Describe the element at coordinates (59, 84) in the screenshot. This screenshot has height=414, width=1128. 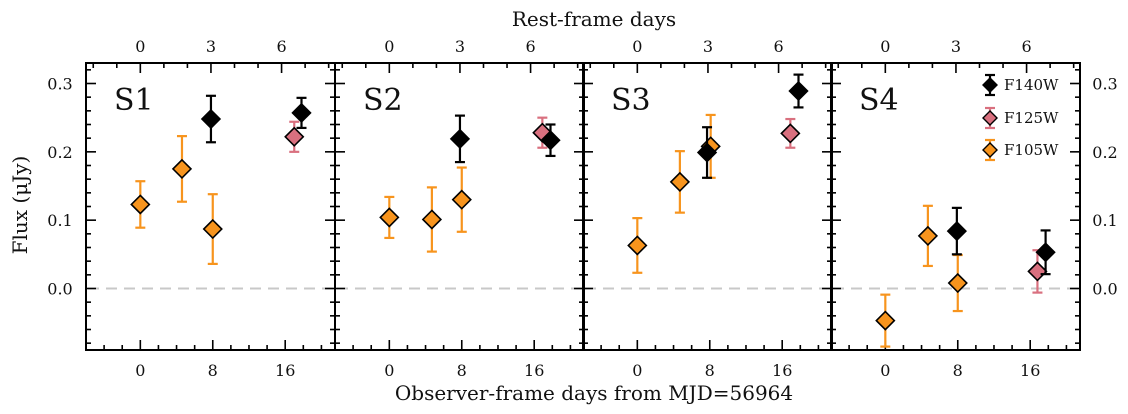
I see `y-tick-label-left: 0.3` at that location.